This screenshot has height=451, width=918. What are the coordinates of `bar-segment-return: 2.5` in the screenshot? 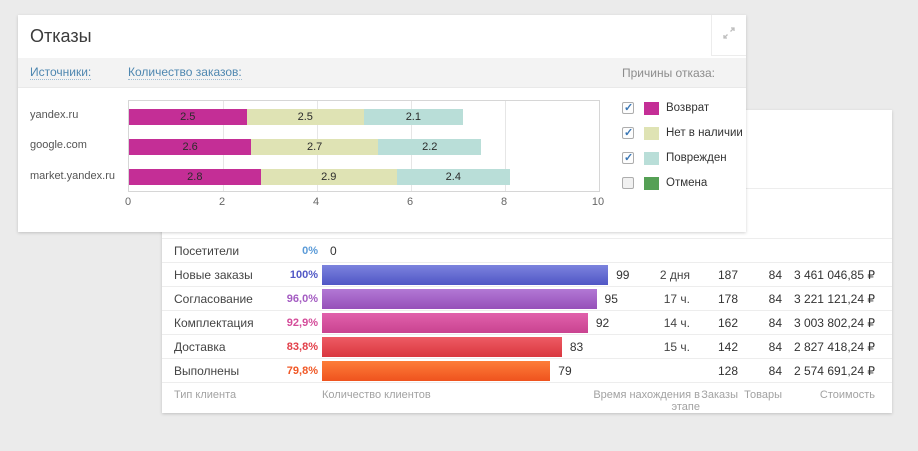 It's located at (188, 117).